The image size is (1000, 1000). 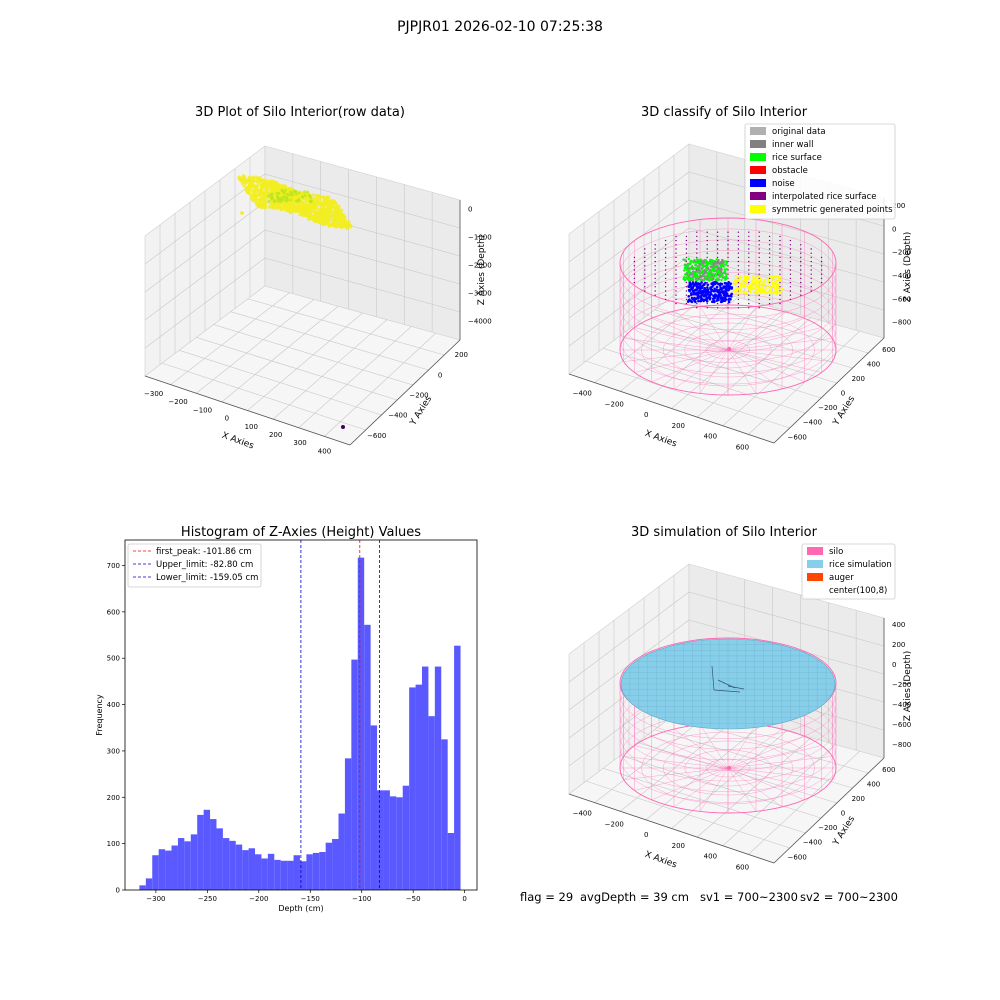 What do you see at coordinates (783, 184) in the screenshot?
I see `classify-legend-label: noise` at bounding box center [783, 184].